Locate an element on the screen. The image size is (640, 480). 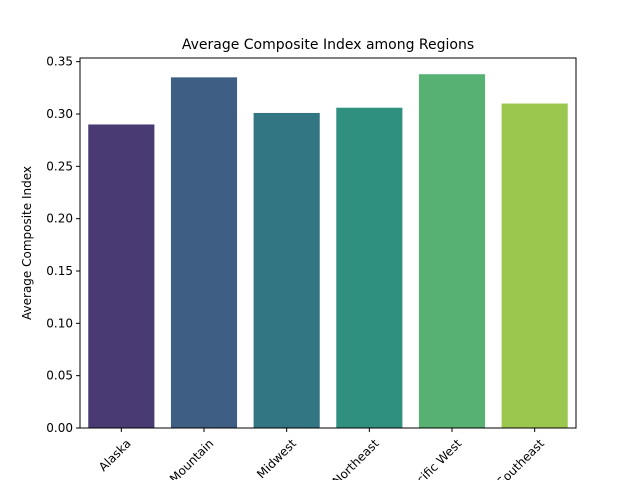
y-tick-label: 0.15 is located at coordinates (59, 271).